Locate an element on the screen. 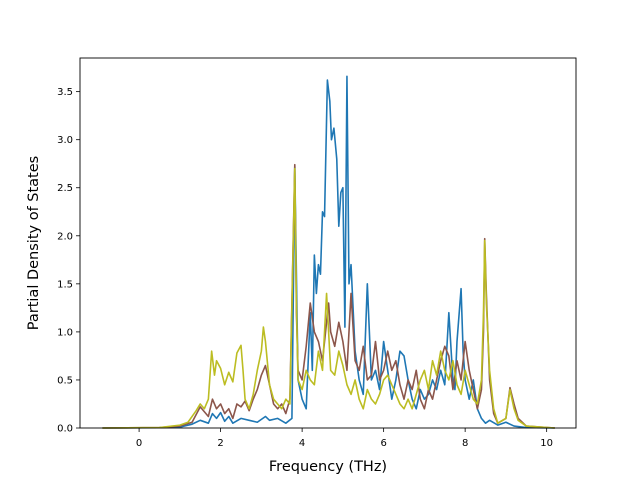  y-axis: 0.0 0.5 1.0 1.5 2.0 2.5 3.0 3.5 is located at coordinates (68, 261).